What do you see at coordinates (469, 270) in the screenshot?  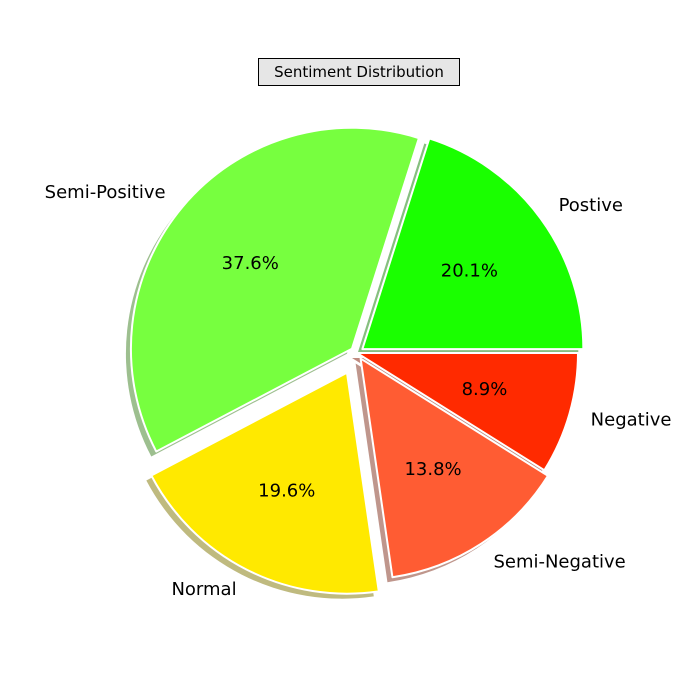 I see `percent-label-postive: 20.1%` at bounding box center [469, 270].